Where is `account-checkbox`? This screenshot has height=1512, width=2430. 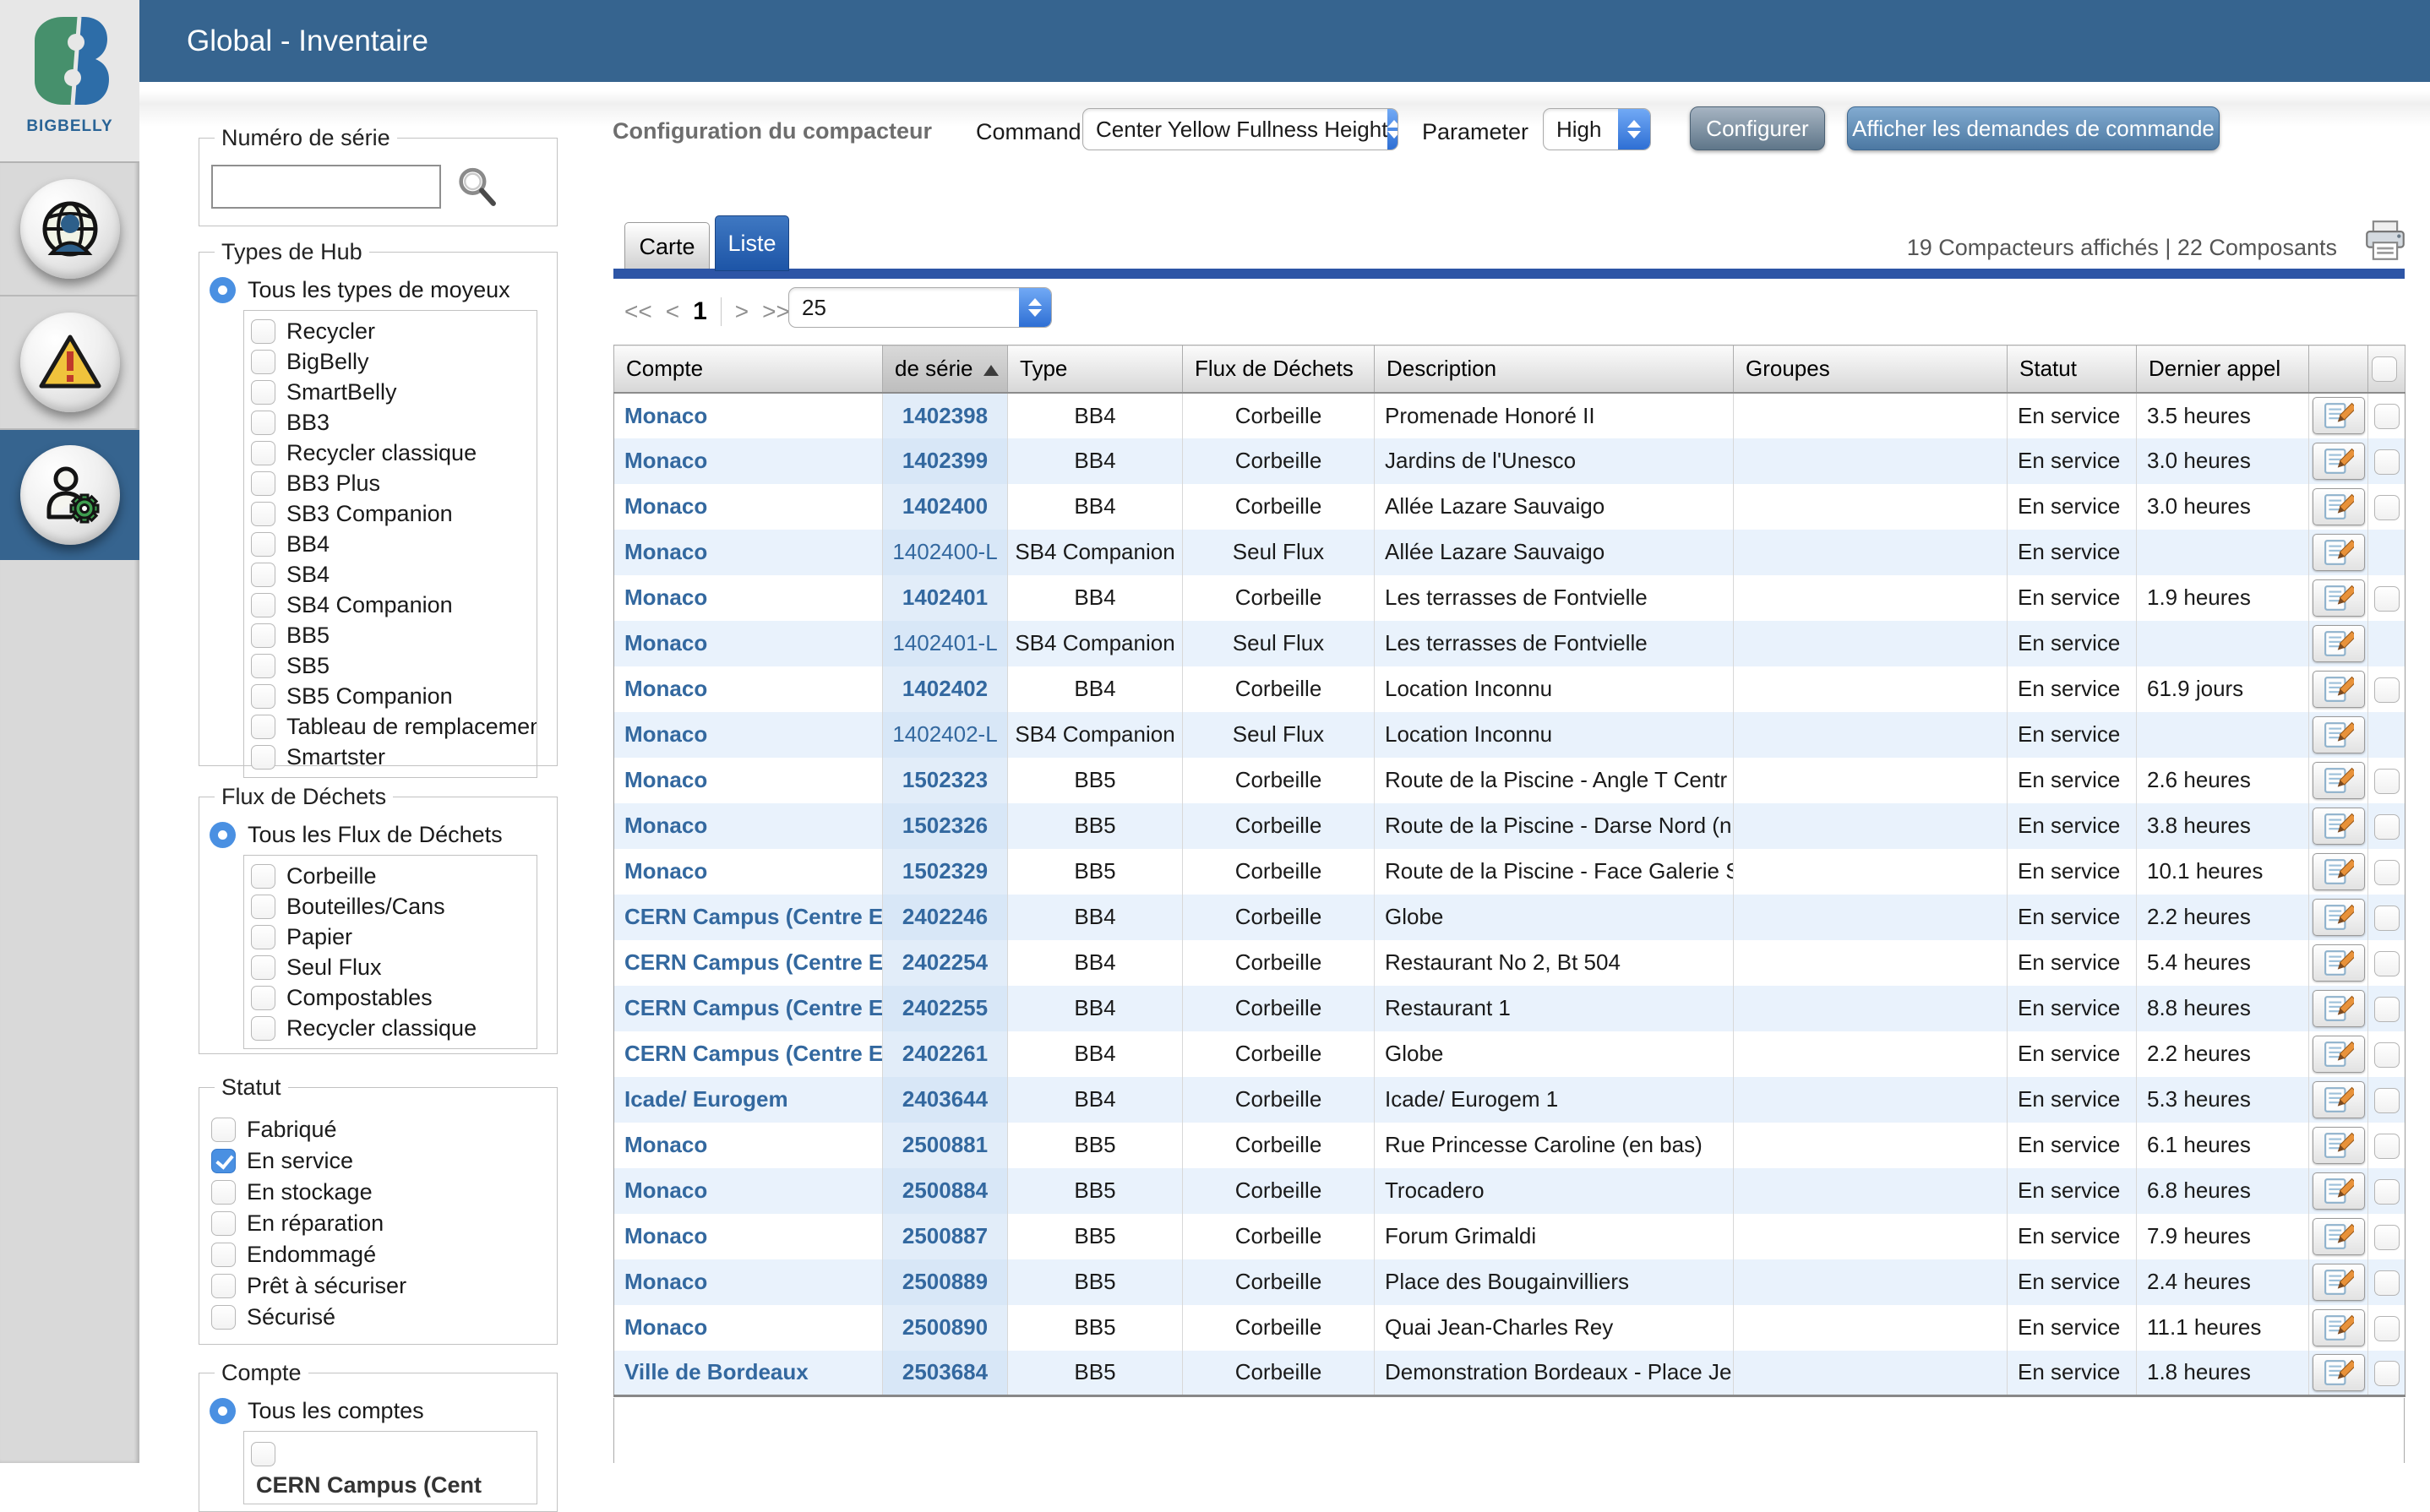
account-checkbox is located at coordinates (263, 1453).